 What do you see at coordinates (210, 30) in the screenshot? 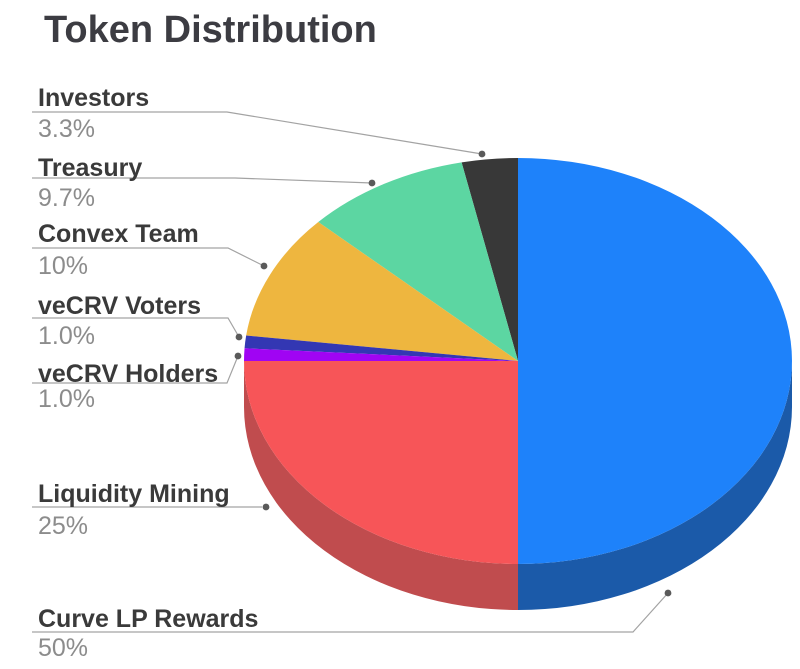
I see `chart-title: Token Distribution` at bounding box center [210, 30].